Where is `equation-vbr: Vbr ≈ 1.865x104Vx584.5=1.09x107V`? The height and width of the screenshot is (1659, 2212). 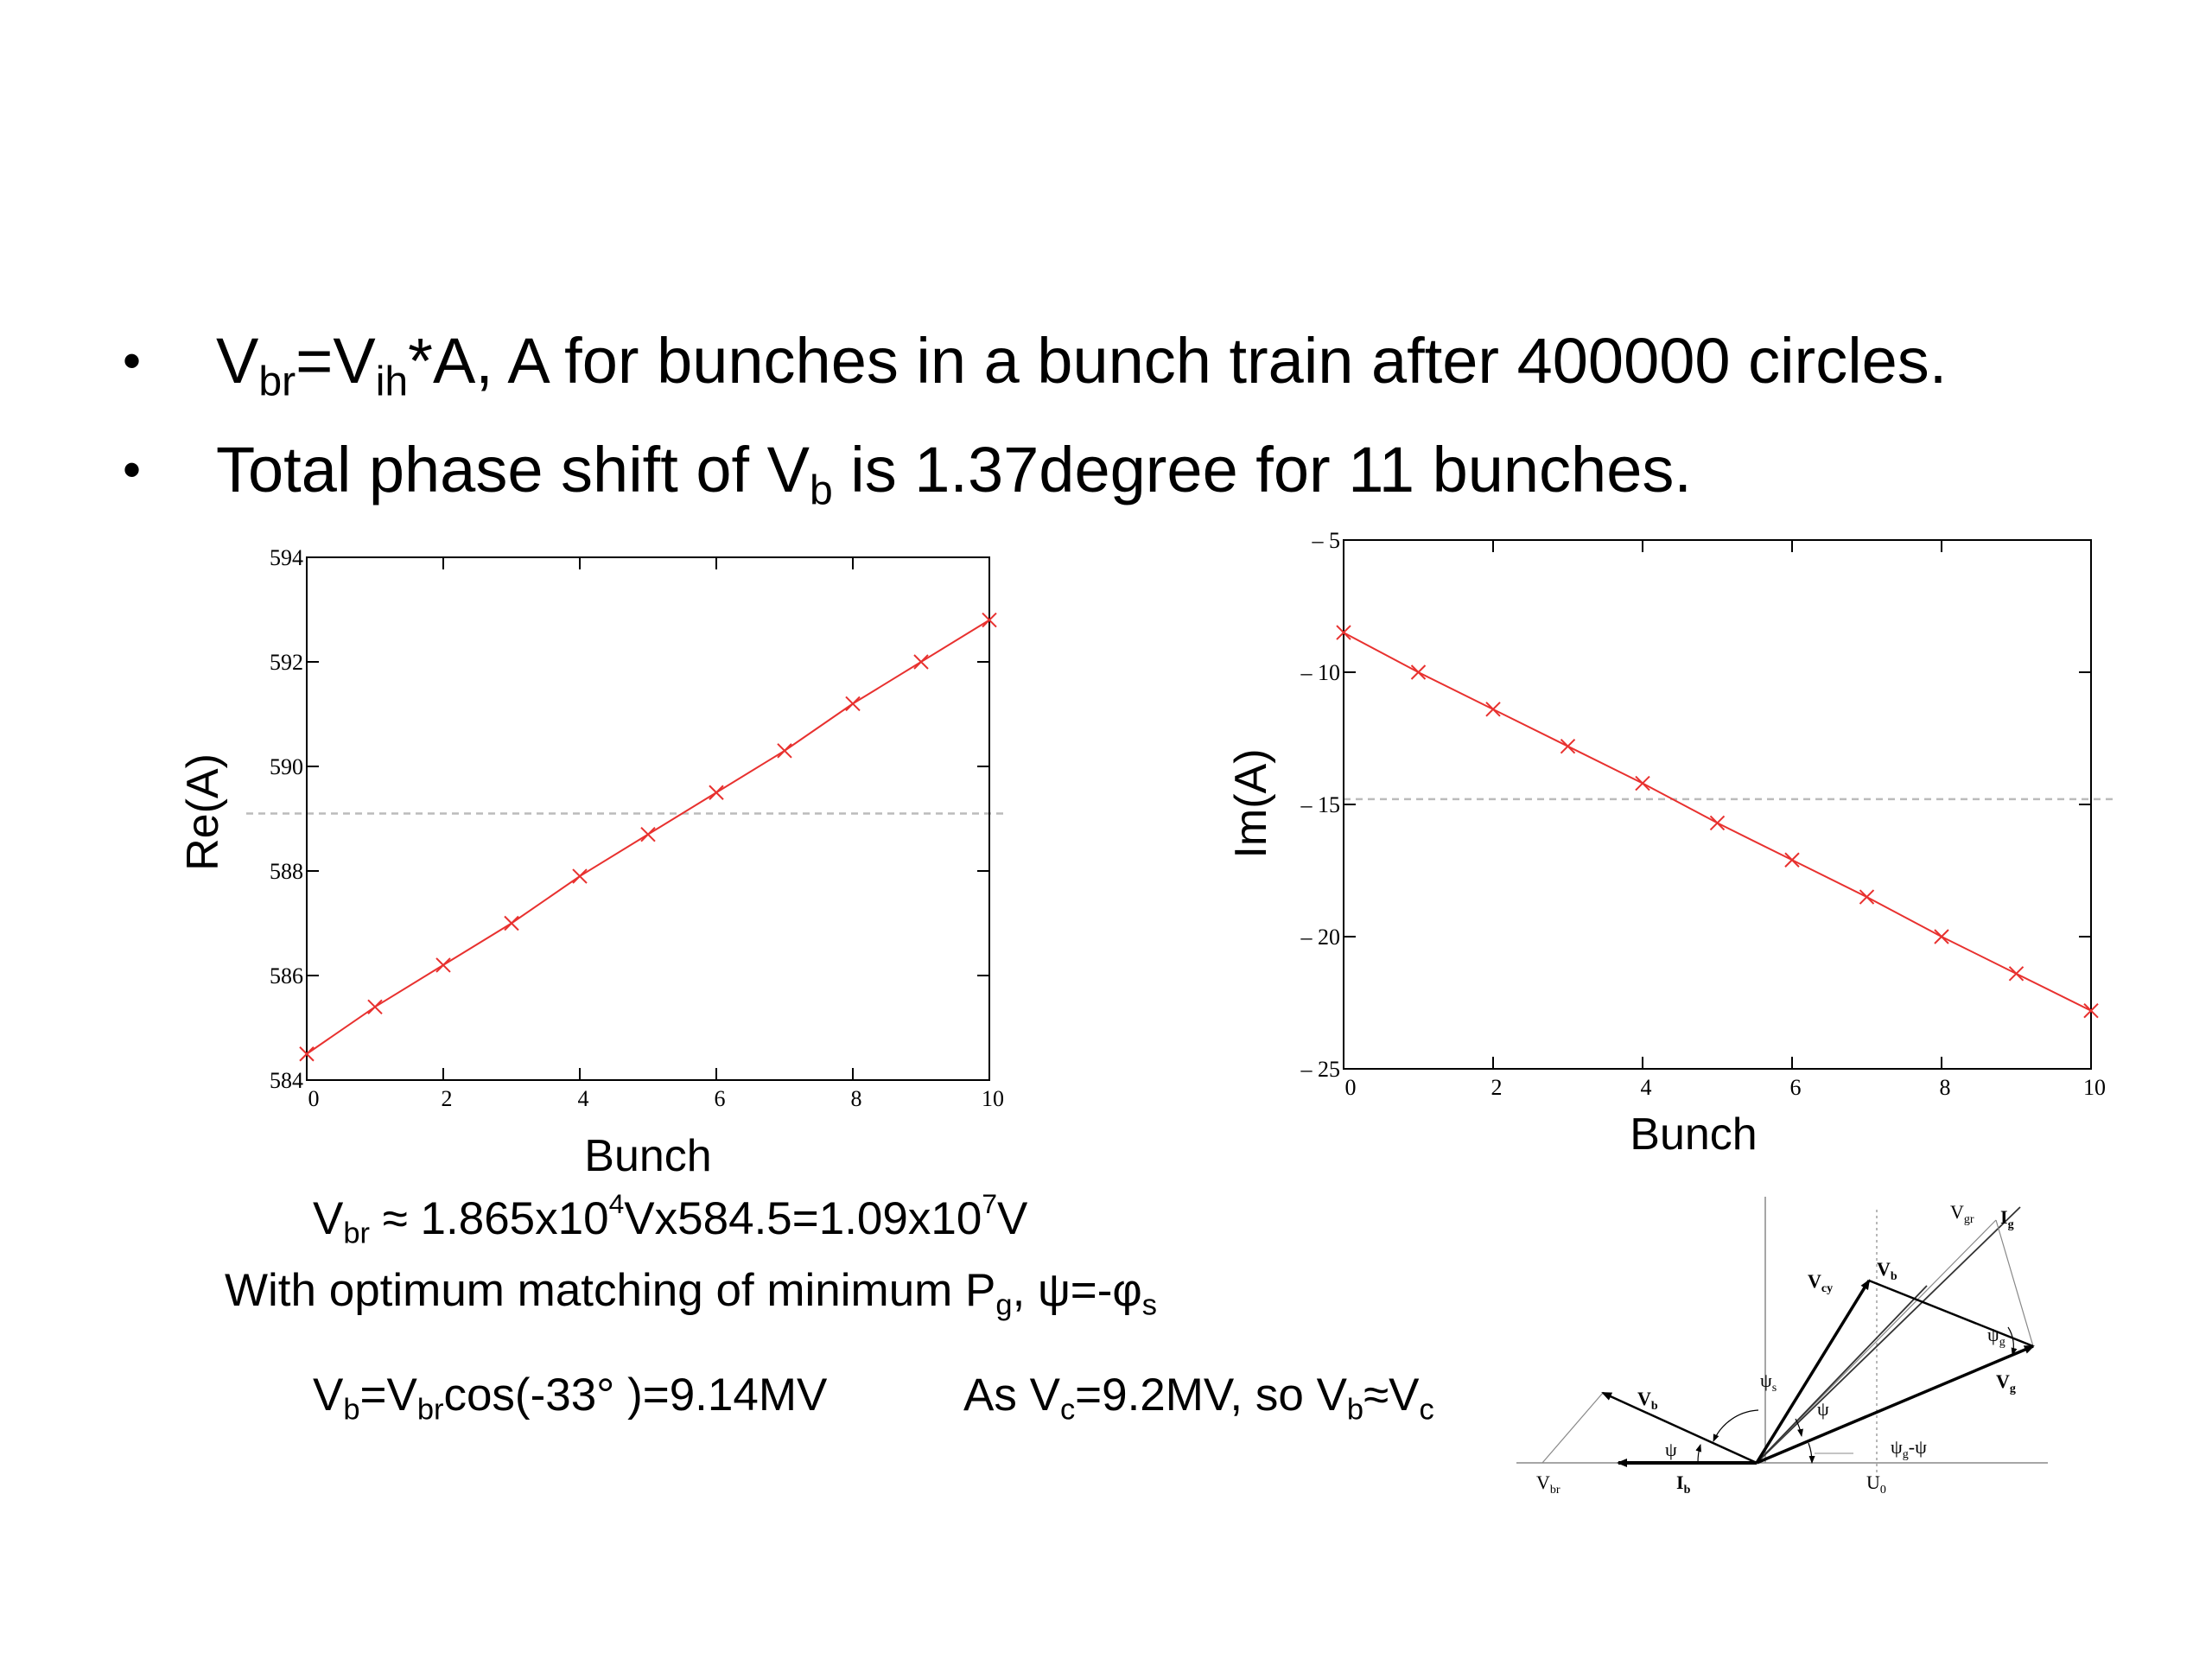 equation-vbr: Vbr ≈ 1.865x104Vx584.5=1.09x107V is located at coordinates (670, 1219).